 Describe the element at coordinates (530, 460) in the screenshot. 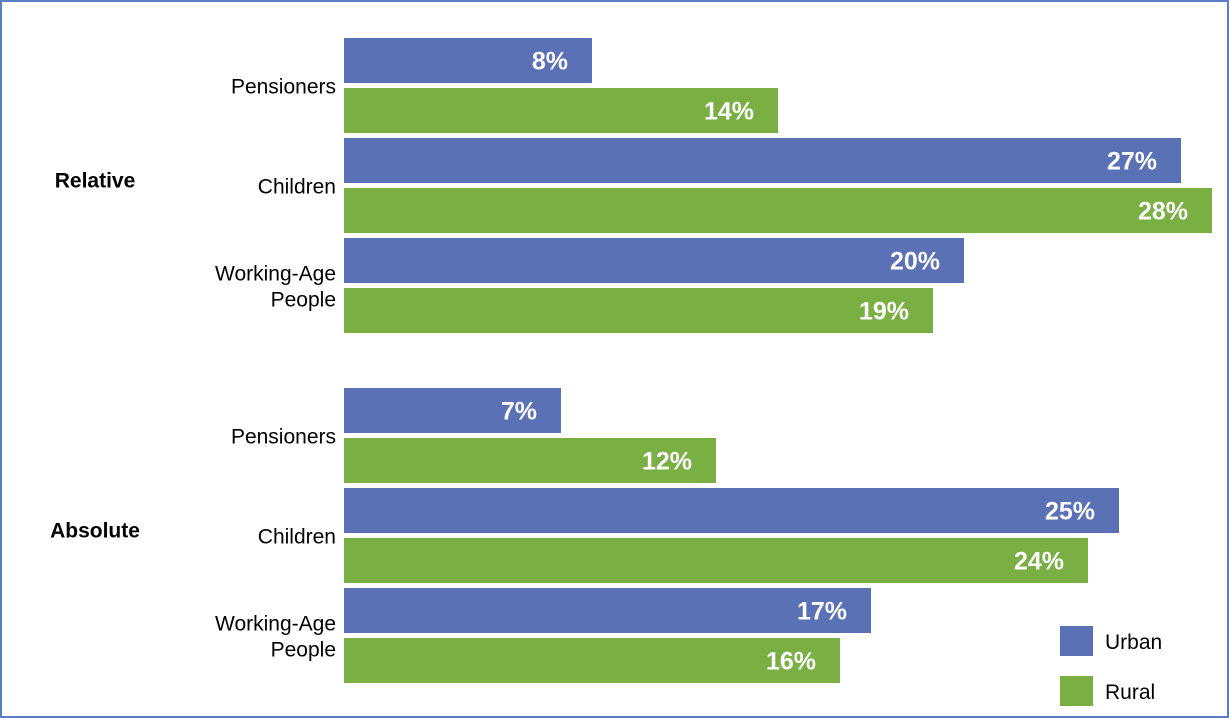

I see `bar-absolute-pensioners-rural` at that location.